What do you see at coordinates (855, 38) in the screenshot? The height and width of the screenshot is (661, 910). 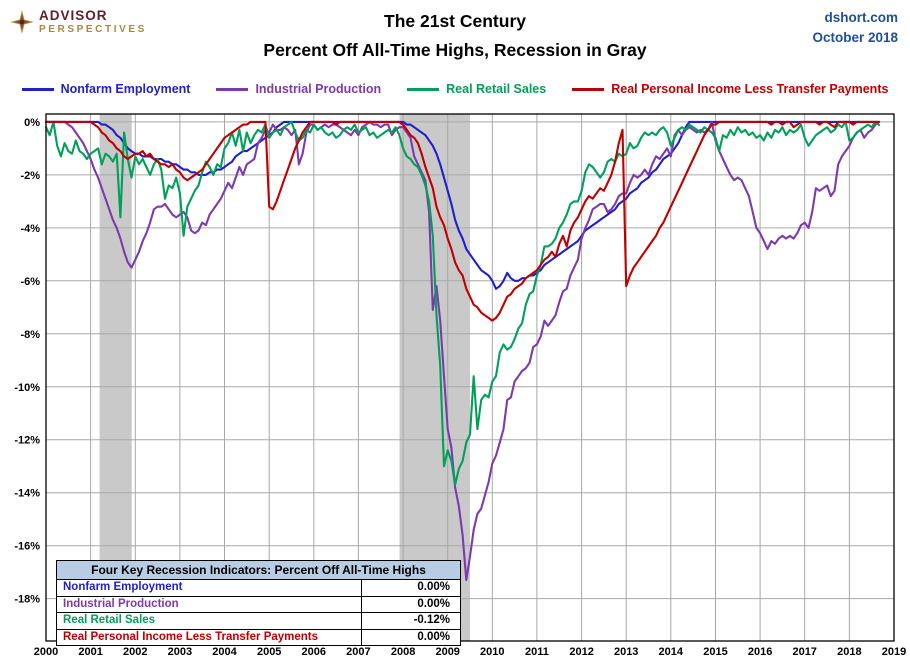 I see `source-date: October 2018` at bounding box center [855, 38].